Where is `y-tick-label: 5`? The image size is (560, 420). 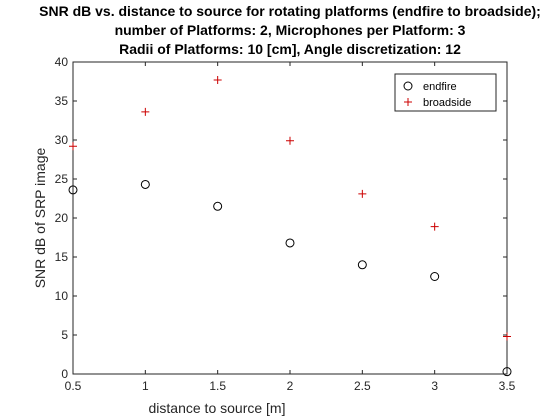
y-tick-label: 5 is located at coordinates (64, 335).